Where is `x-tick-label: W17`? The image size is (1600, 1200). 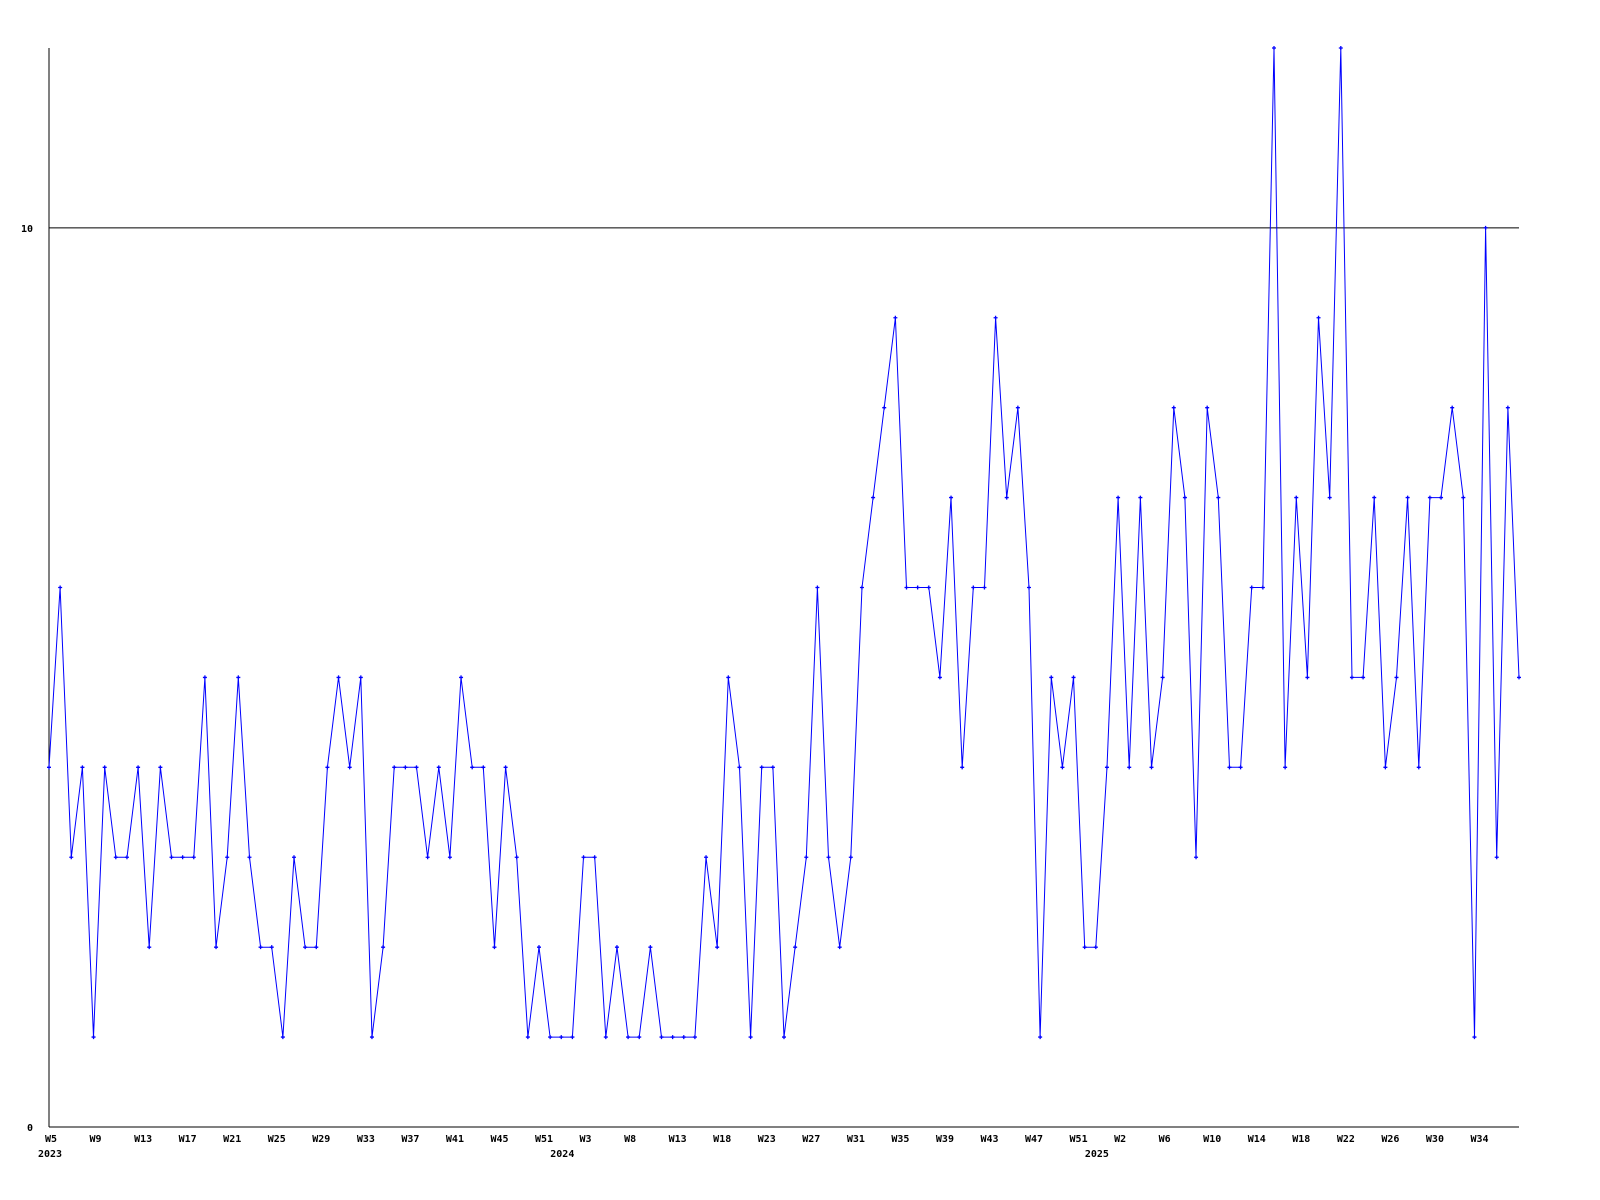
x-tick-label: W17 is located at coordinates (188, 1139).